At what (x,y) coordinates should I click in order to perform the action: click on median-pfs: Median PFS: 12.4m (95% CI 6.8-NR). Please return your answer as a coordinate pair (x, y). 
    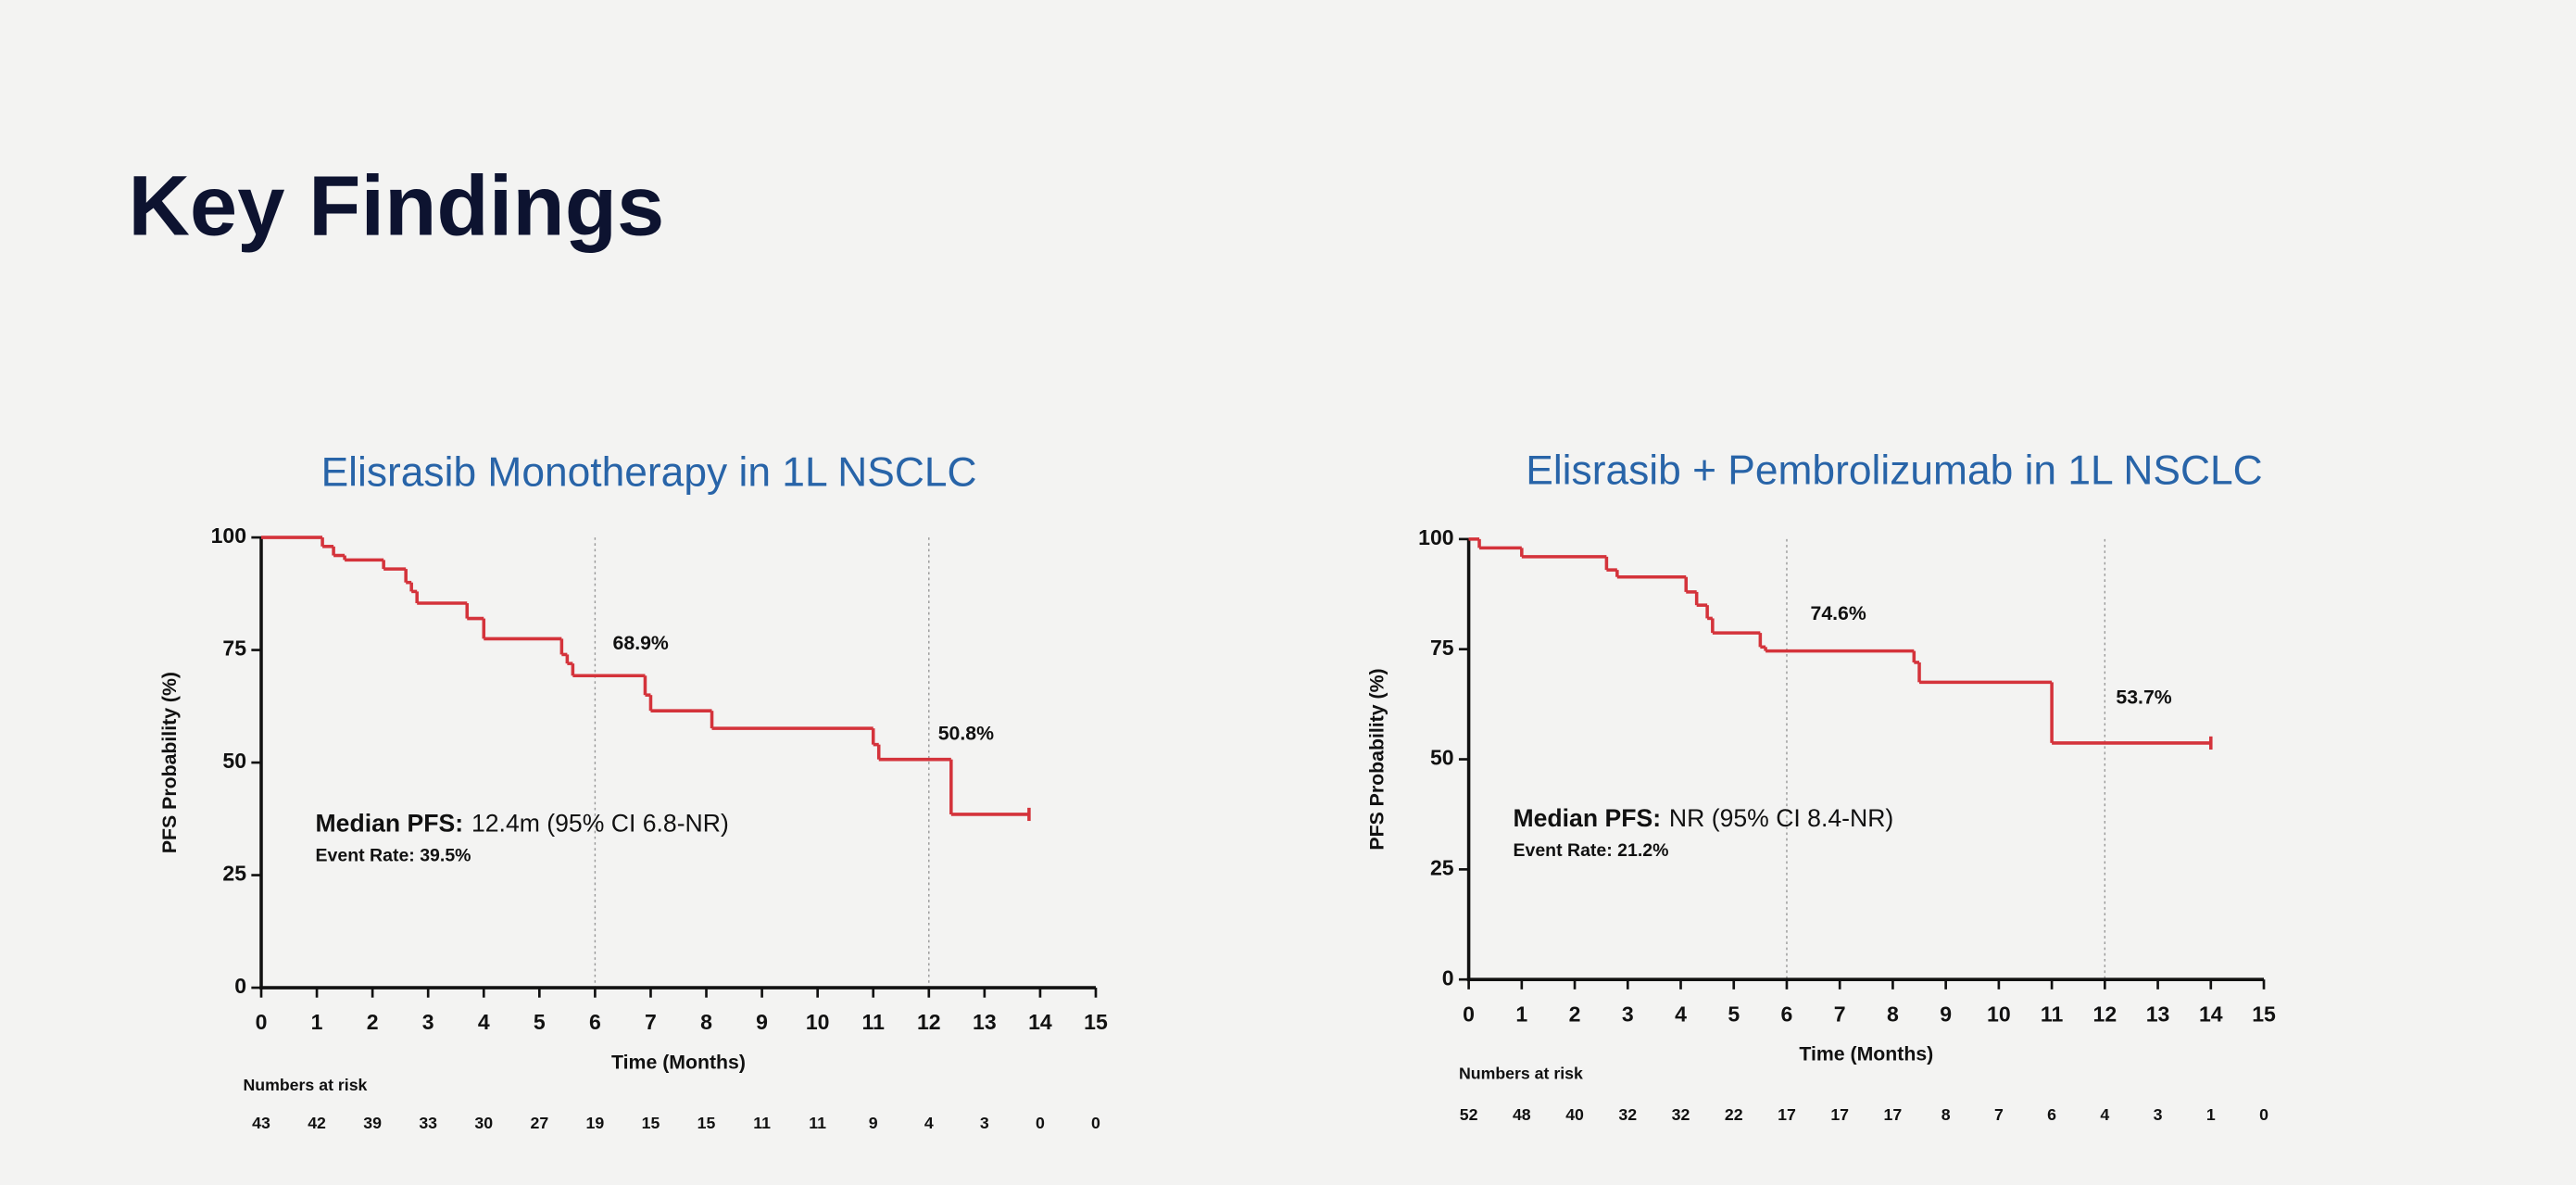
    Looking at the image, I should click on (522, 823).